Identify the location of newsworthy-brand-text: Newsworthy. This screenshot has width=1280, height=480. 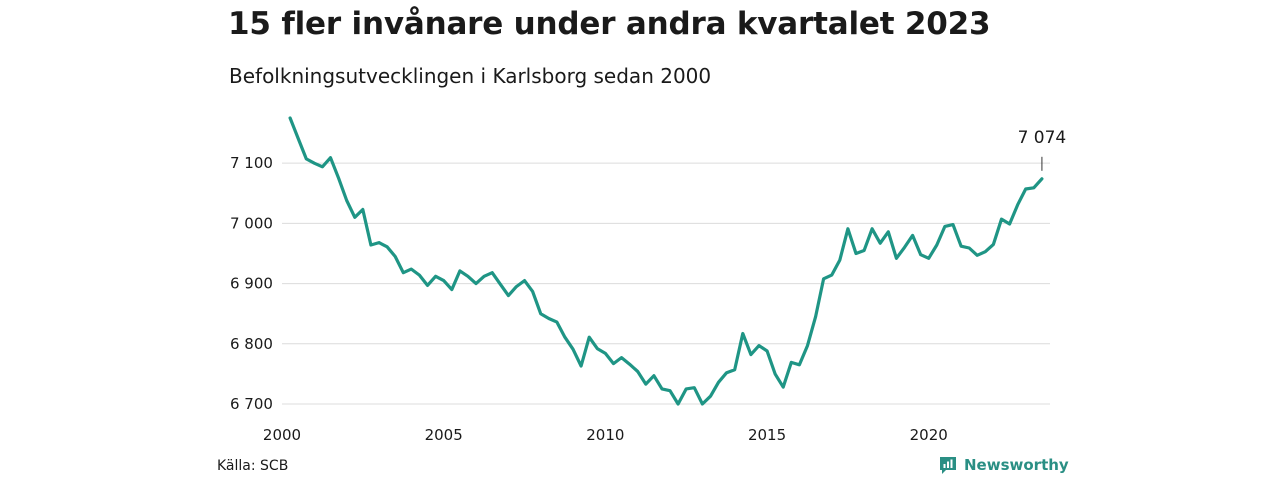
(1016, 465).